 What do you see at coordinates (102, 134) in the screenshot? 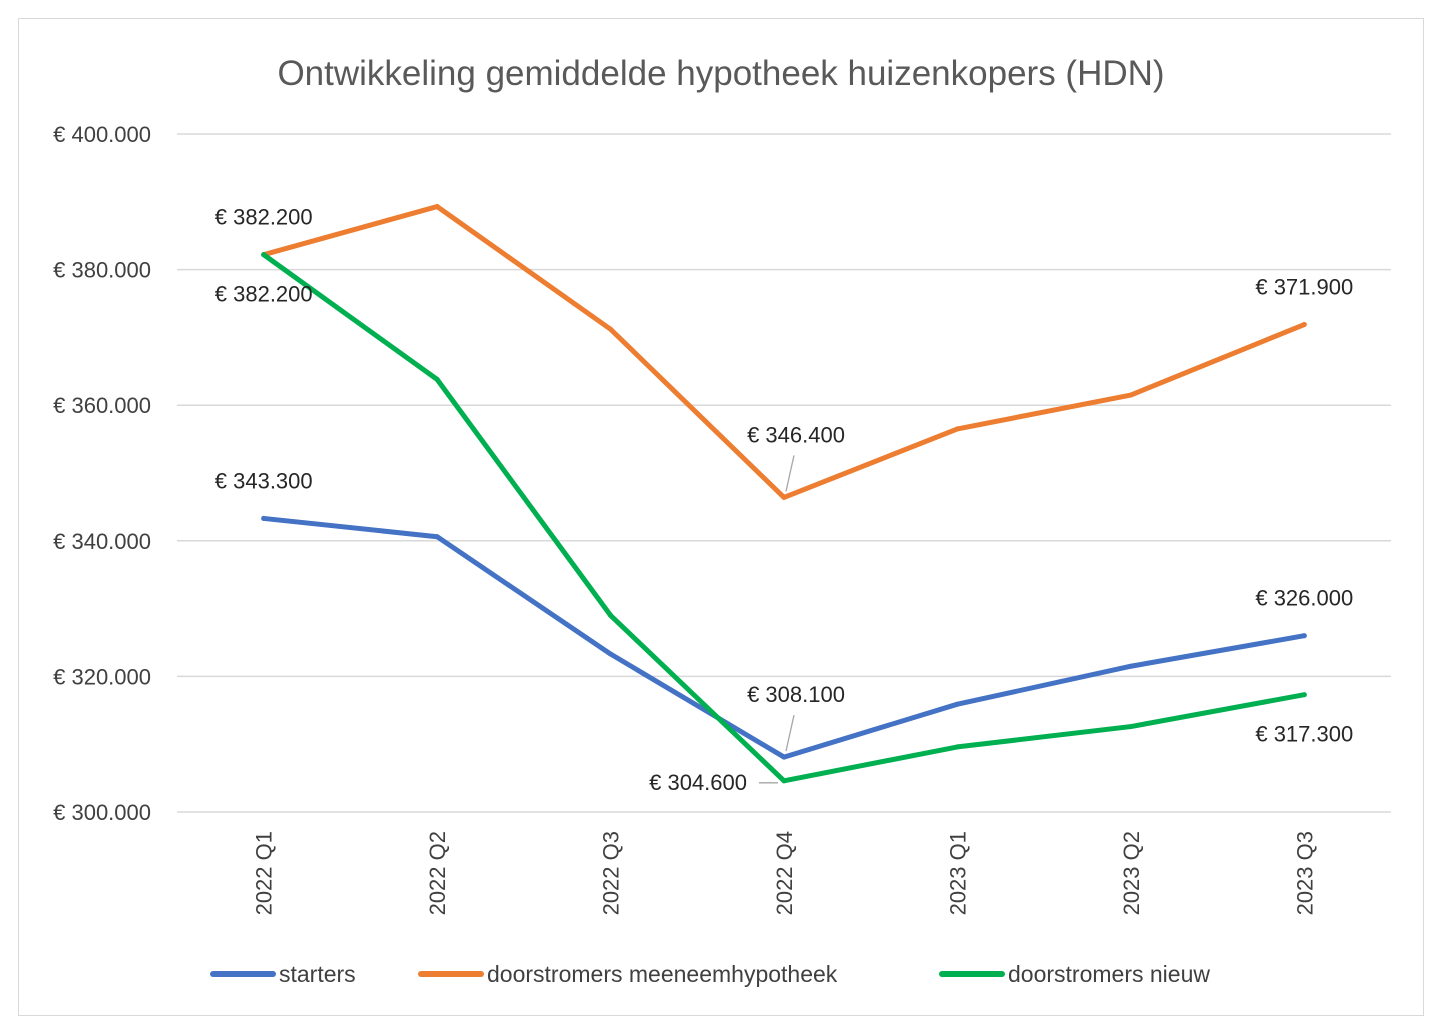
I see `y-tick-label: € 400.000` at bounding box center [102, 134].